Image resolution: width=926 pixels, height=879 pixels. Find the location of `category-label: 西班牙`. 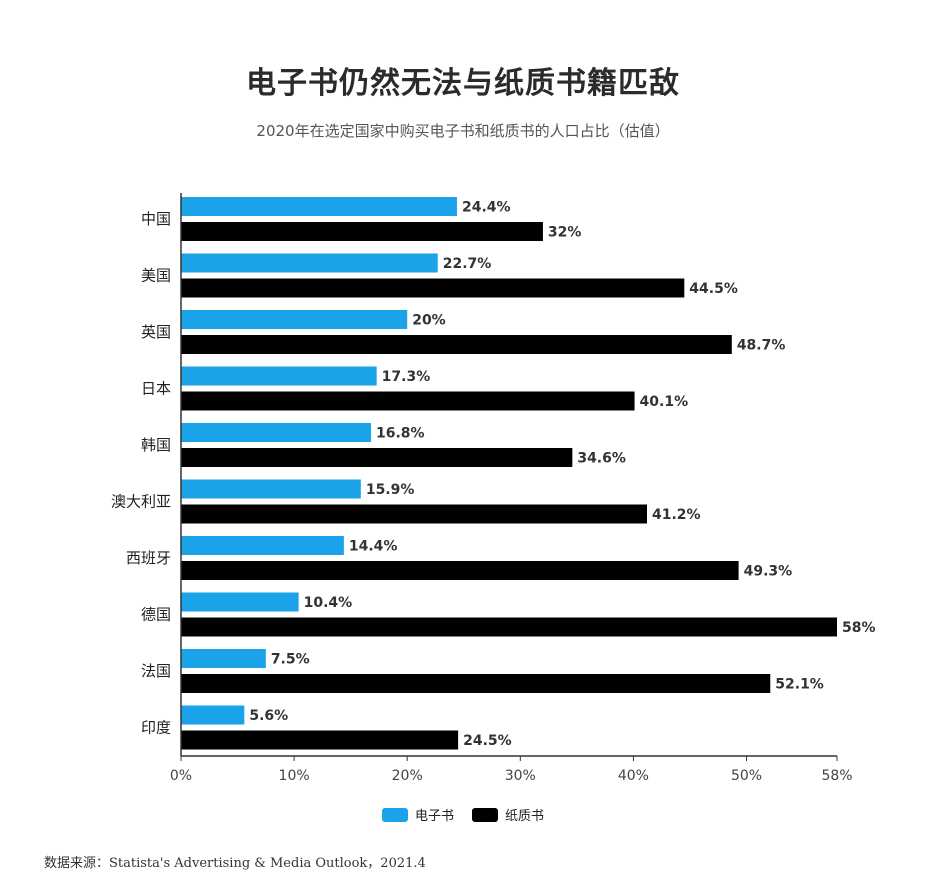

category-label: 西班牙 is located at coordinates (148, 558).